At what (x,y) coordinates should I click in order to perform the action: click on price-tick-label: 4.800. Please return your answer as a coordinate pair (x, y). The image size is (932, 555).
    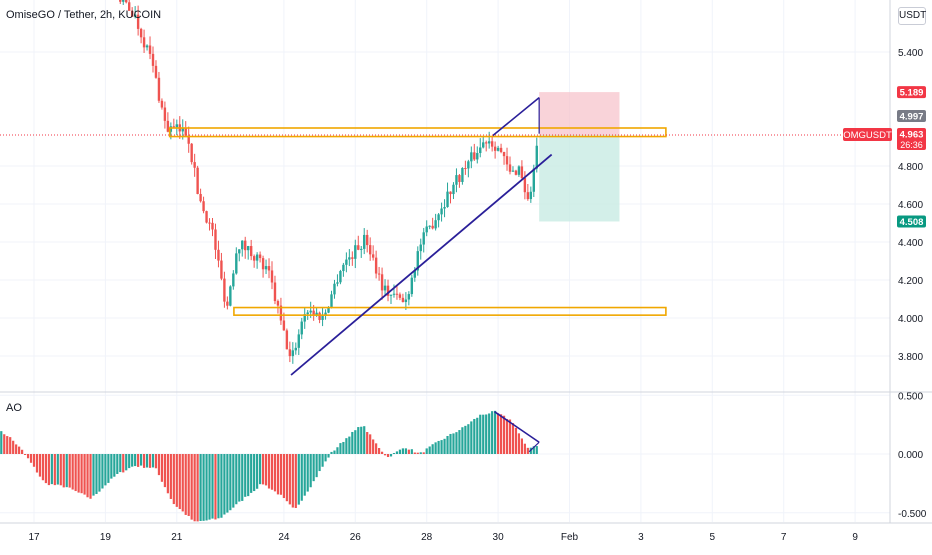
    Looking at the image, I should click on (910, 167).